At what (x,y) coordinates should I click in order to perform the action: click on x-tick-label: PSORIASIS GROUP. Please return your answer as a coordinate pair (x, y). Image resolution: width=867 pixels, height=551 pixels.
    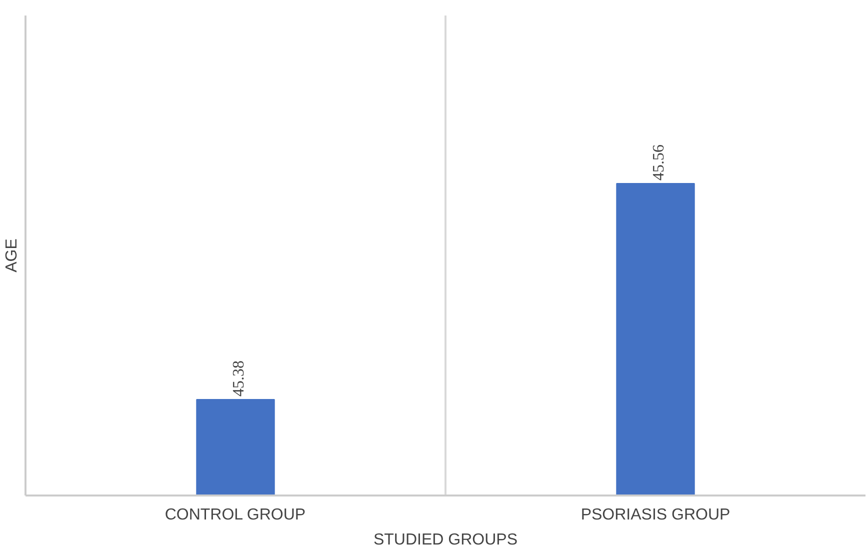
    Looking at the image, I should click on (655, 515).